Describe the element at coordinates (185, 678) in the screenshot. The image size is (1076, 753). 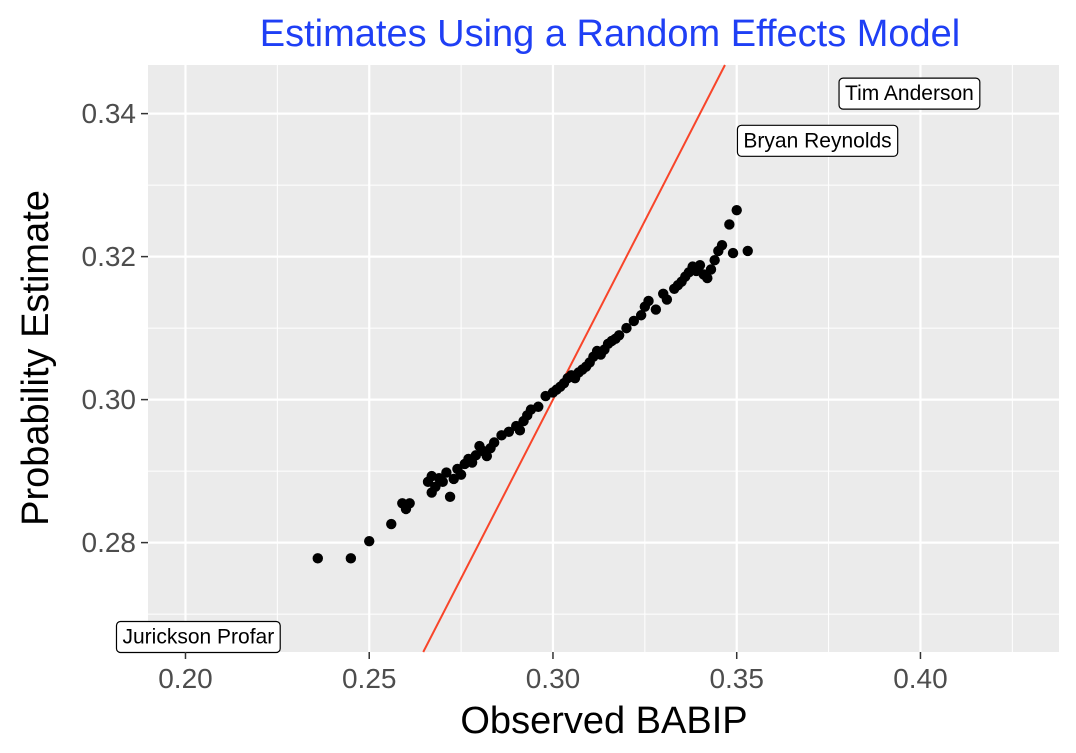
I see `x-tick-label: 0.20` at that location.